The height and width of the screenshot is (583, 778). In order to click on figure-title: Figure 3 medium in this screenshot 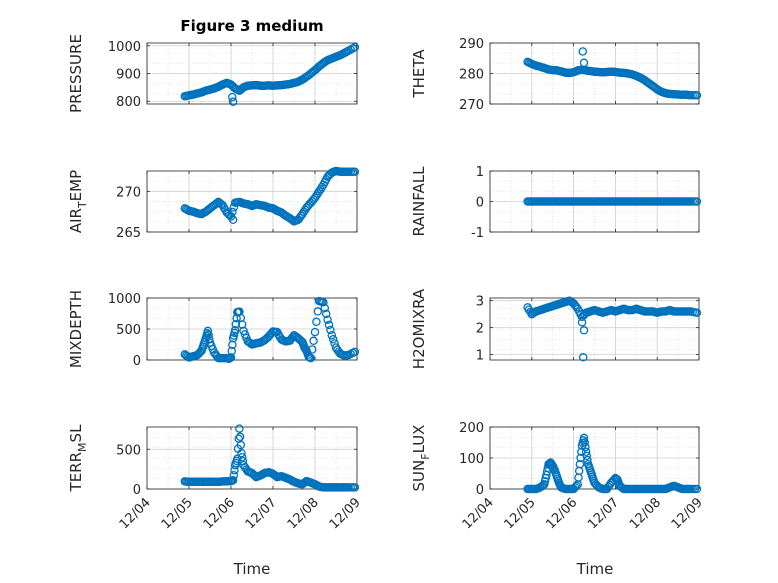, I will do `click(251, 26)`.